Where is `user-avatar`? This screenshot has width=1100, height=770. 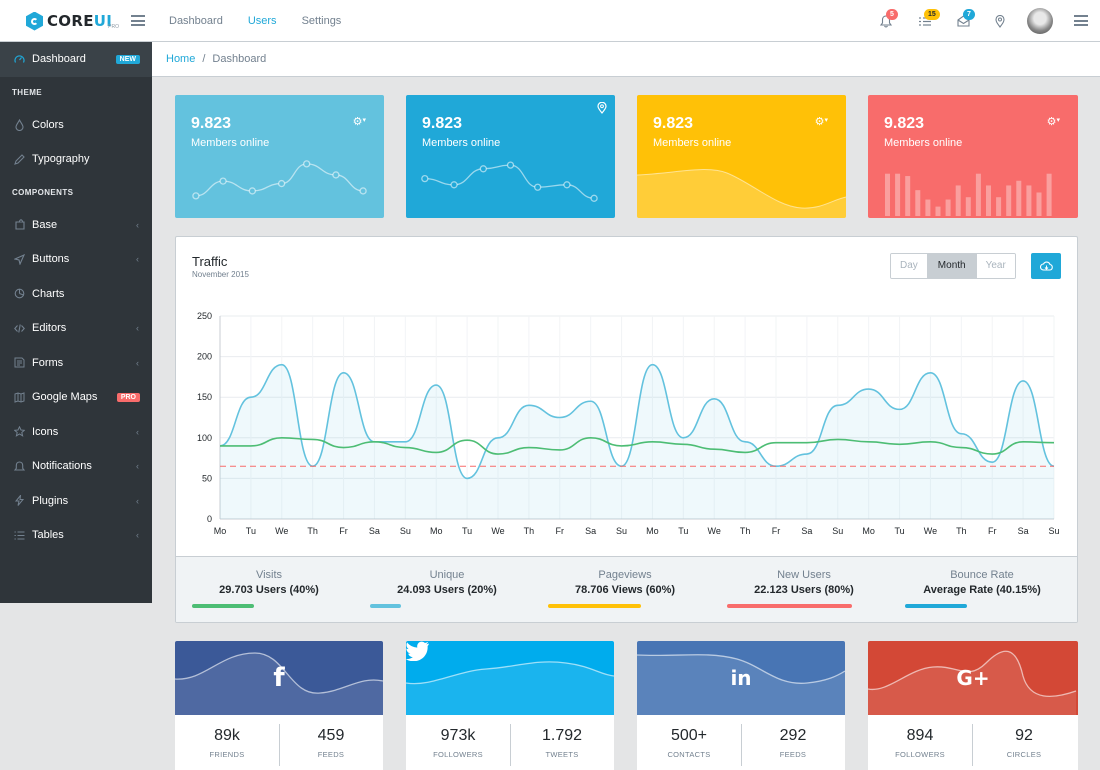 user-avatar is located at coordinates (1040, 21).